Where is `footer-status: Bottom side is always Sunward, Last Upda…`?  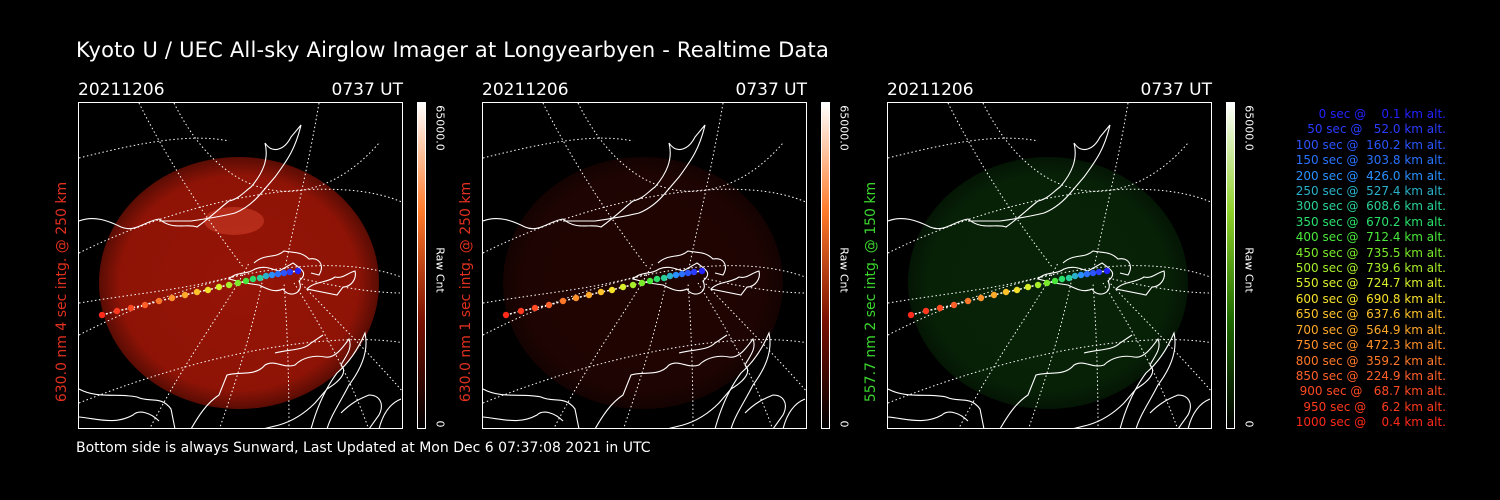 footer-status: Bottom side is always Sunward, Last Upda… is located at coordinates (363, 448).